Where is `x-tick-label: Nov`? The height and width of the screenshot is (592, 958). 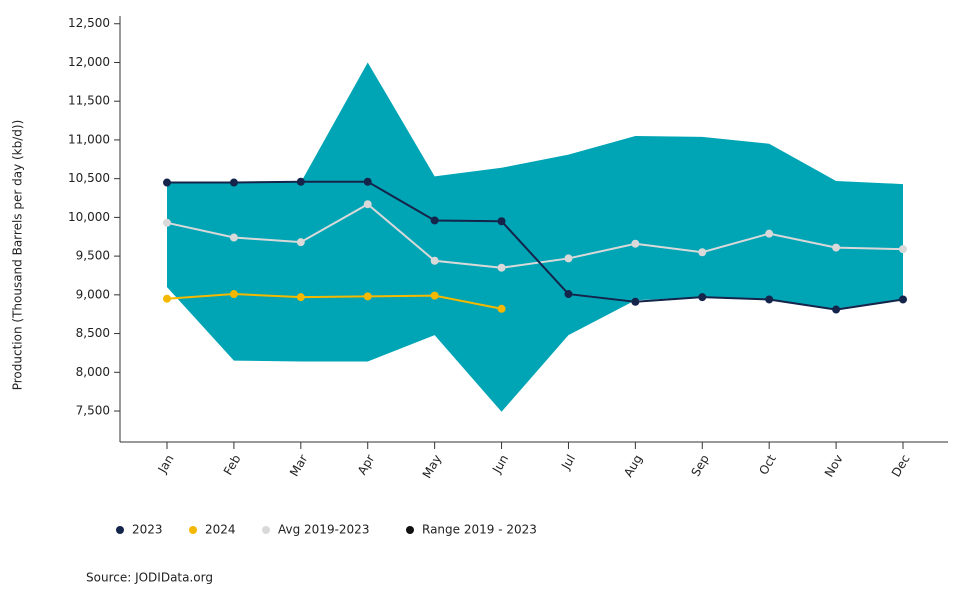 x-tick-label: Nov is located at coordinates (834, 465).